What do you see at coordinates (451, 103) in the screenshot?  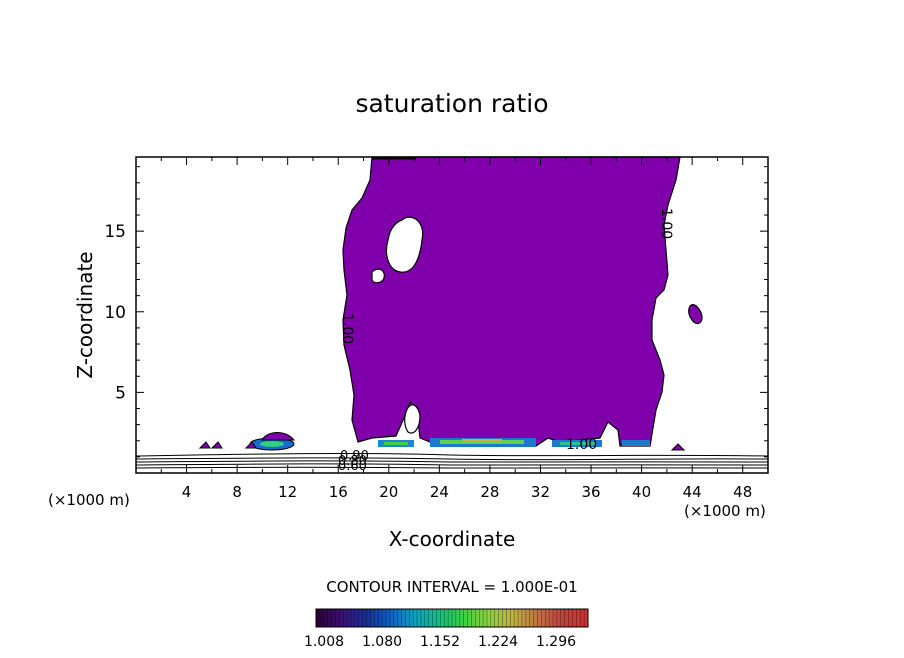 I see `chart-title: saturation ratio` at bounding box center [451, 103].